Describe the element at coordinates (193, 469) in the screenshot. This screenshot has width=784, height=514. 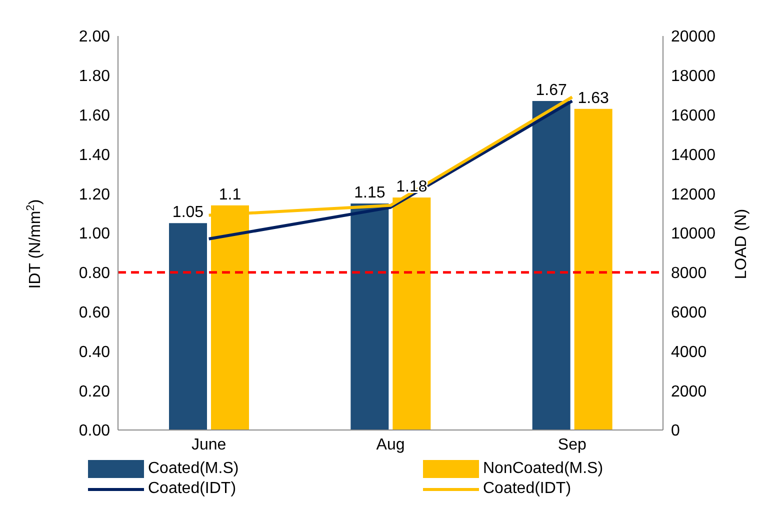
I see `legend-label: Coated(M.S)` at that location.